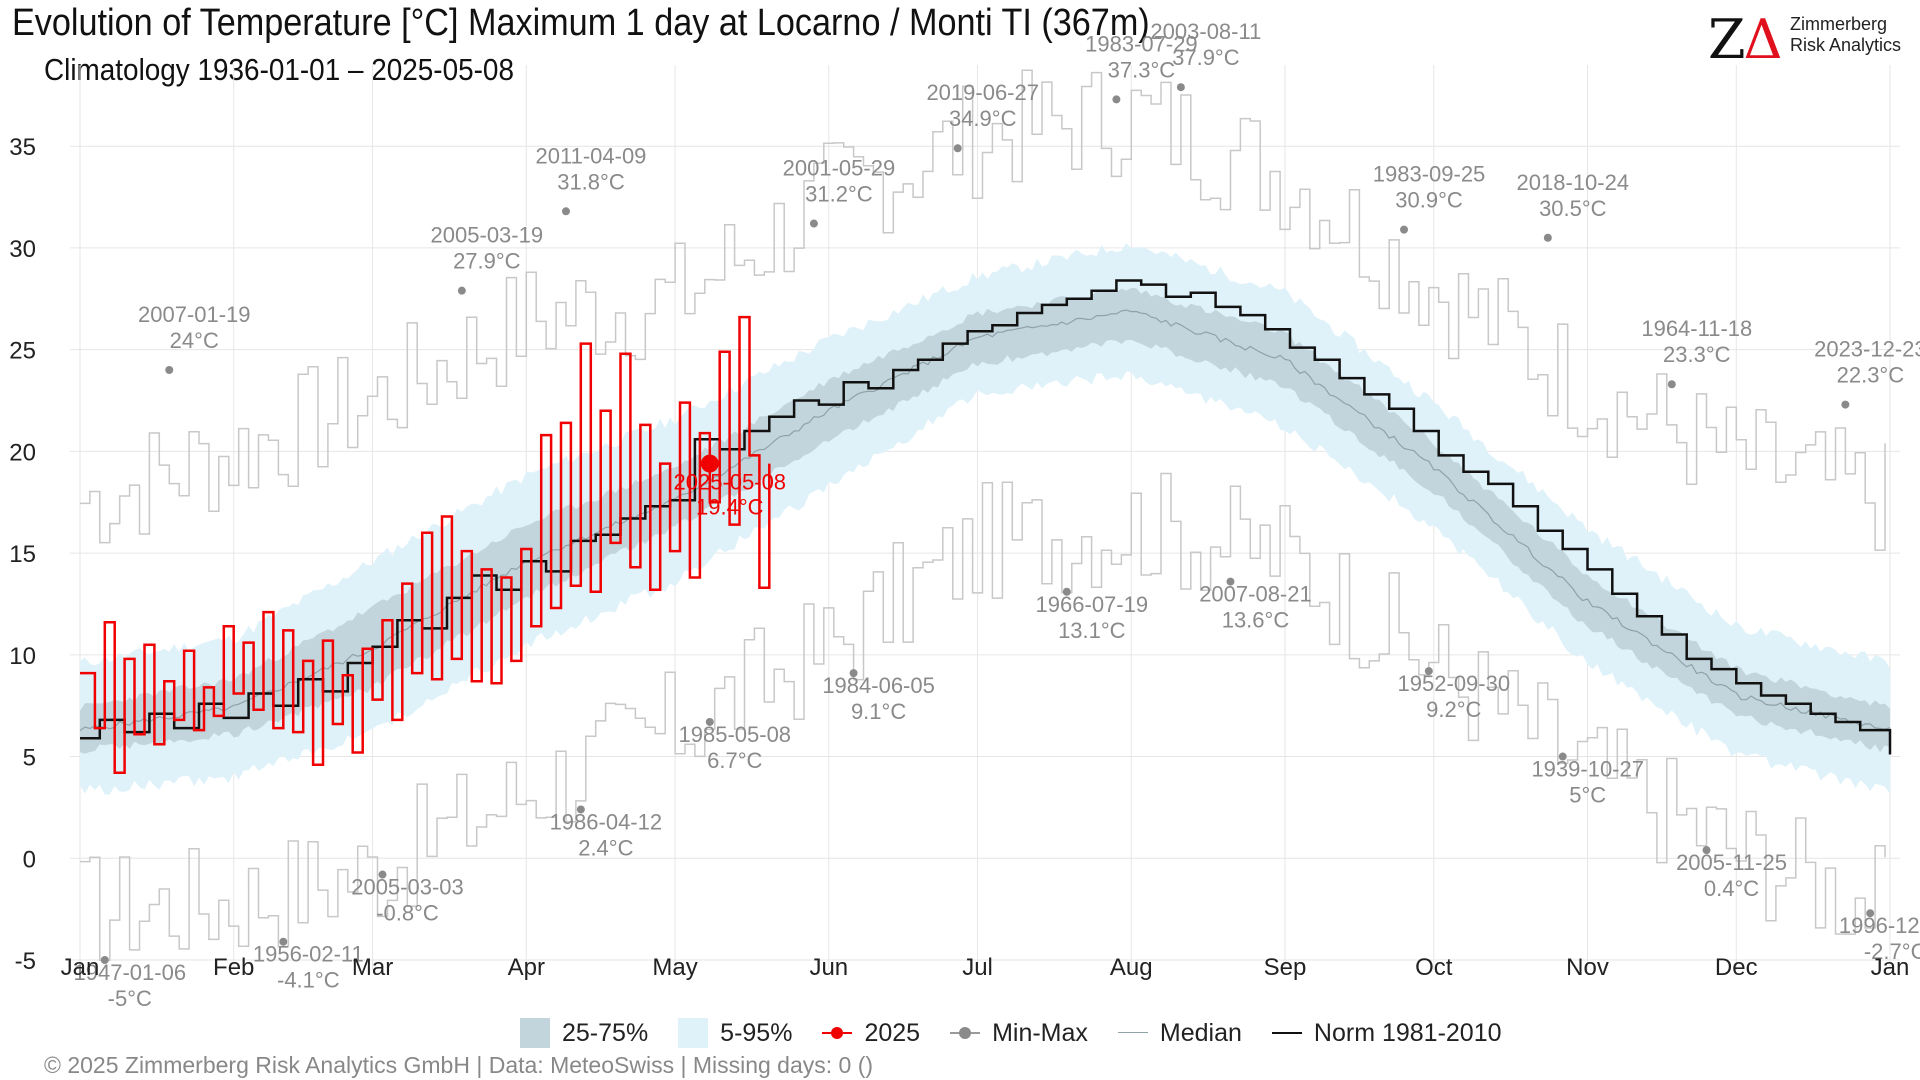 This screenshot has width=1920, height=1080. Describe the element at coordinates (1434, 967) in the screenshot. I see `x-tick-label: Oct` at that location.